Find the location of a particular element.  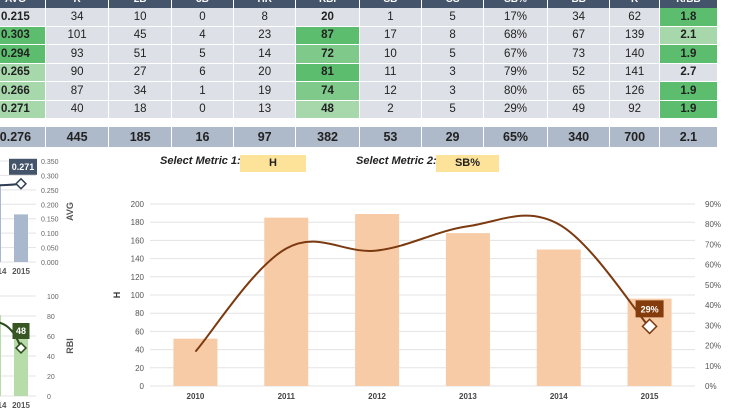

metric2-label: Select Metric 2: is located at coordinates (396, 161).